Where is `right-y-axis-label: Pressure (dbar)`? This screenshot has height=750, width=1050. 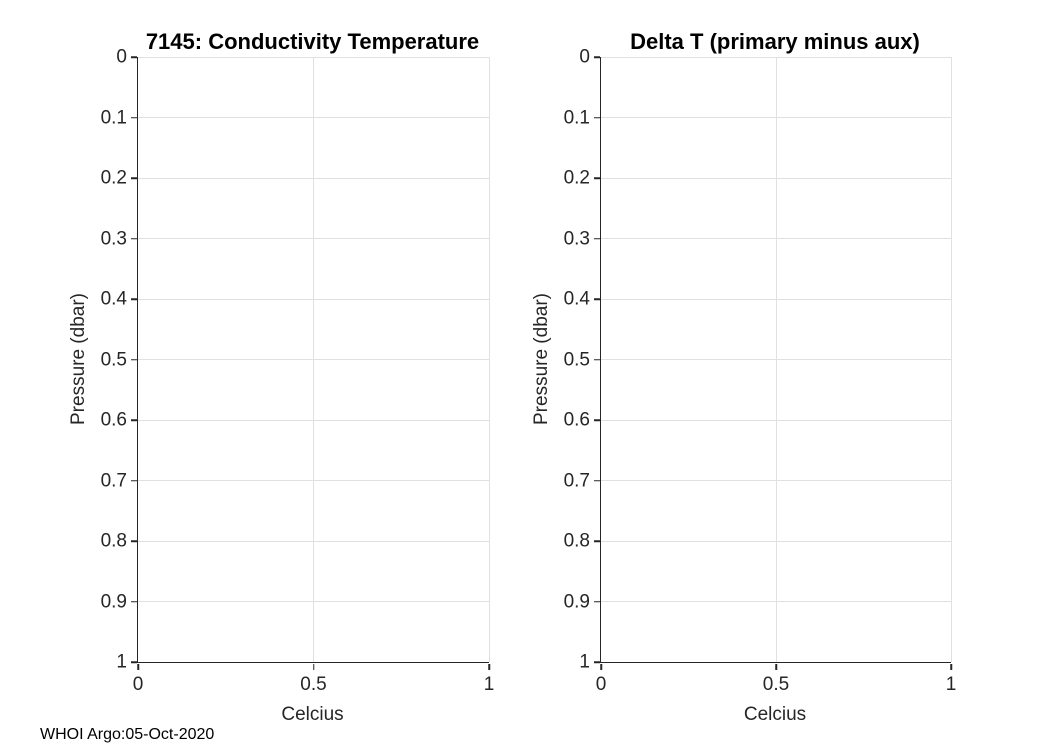
right-y-axis-label: Pressure (dbar) is located at coordinates (541, 359).